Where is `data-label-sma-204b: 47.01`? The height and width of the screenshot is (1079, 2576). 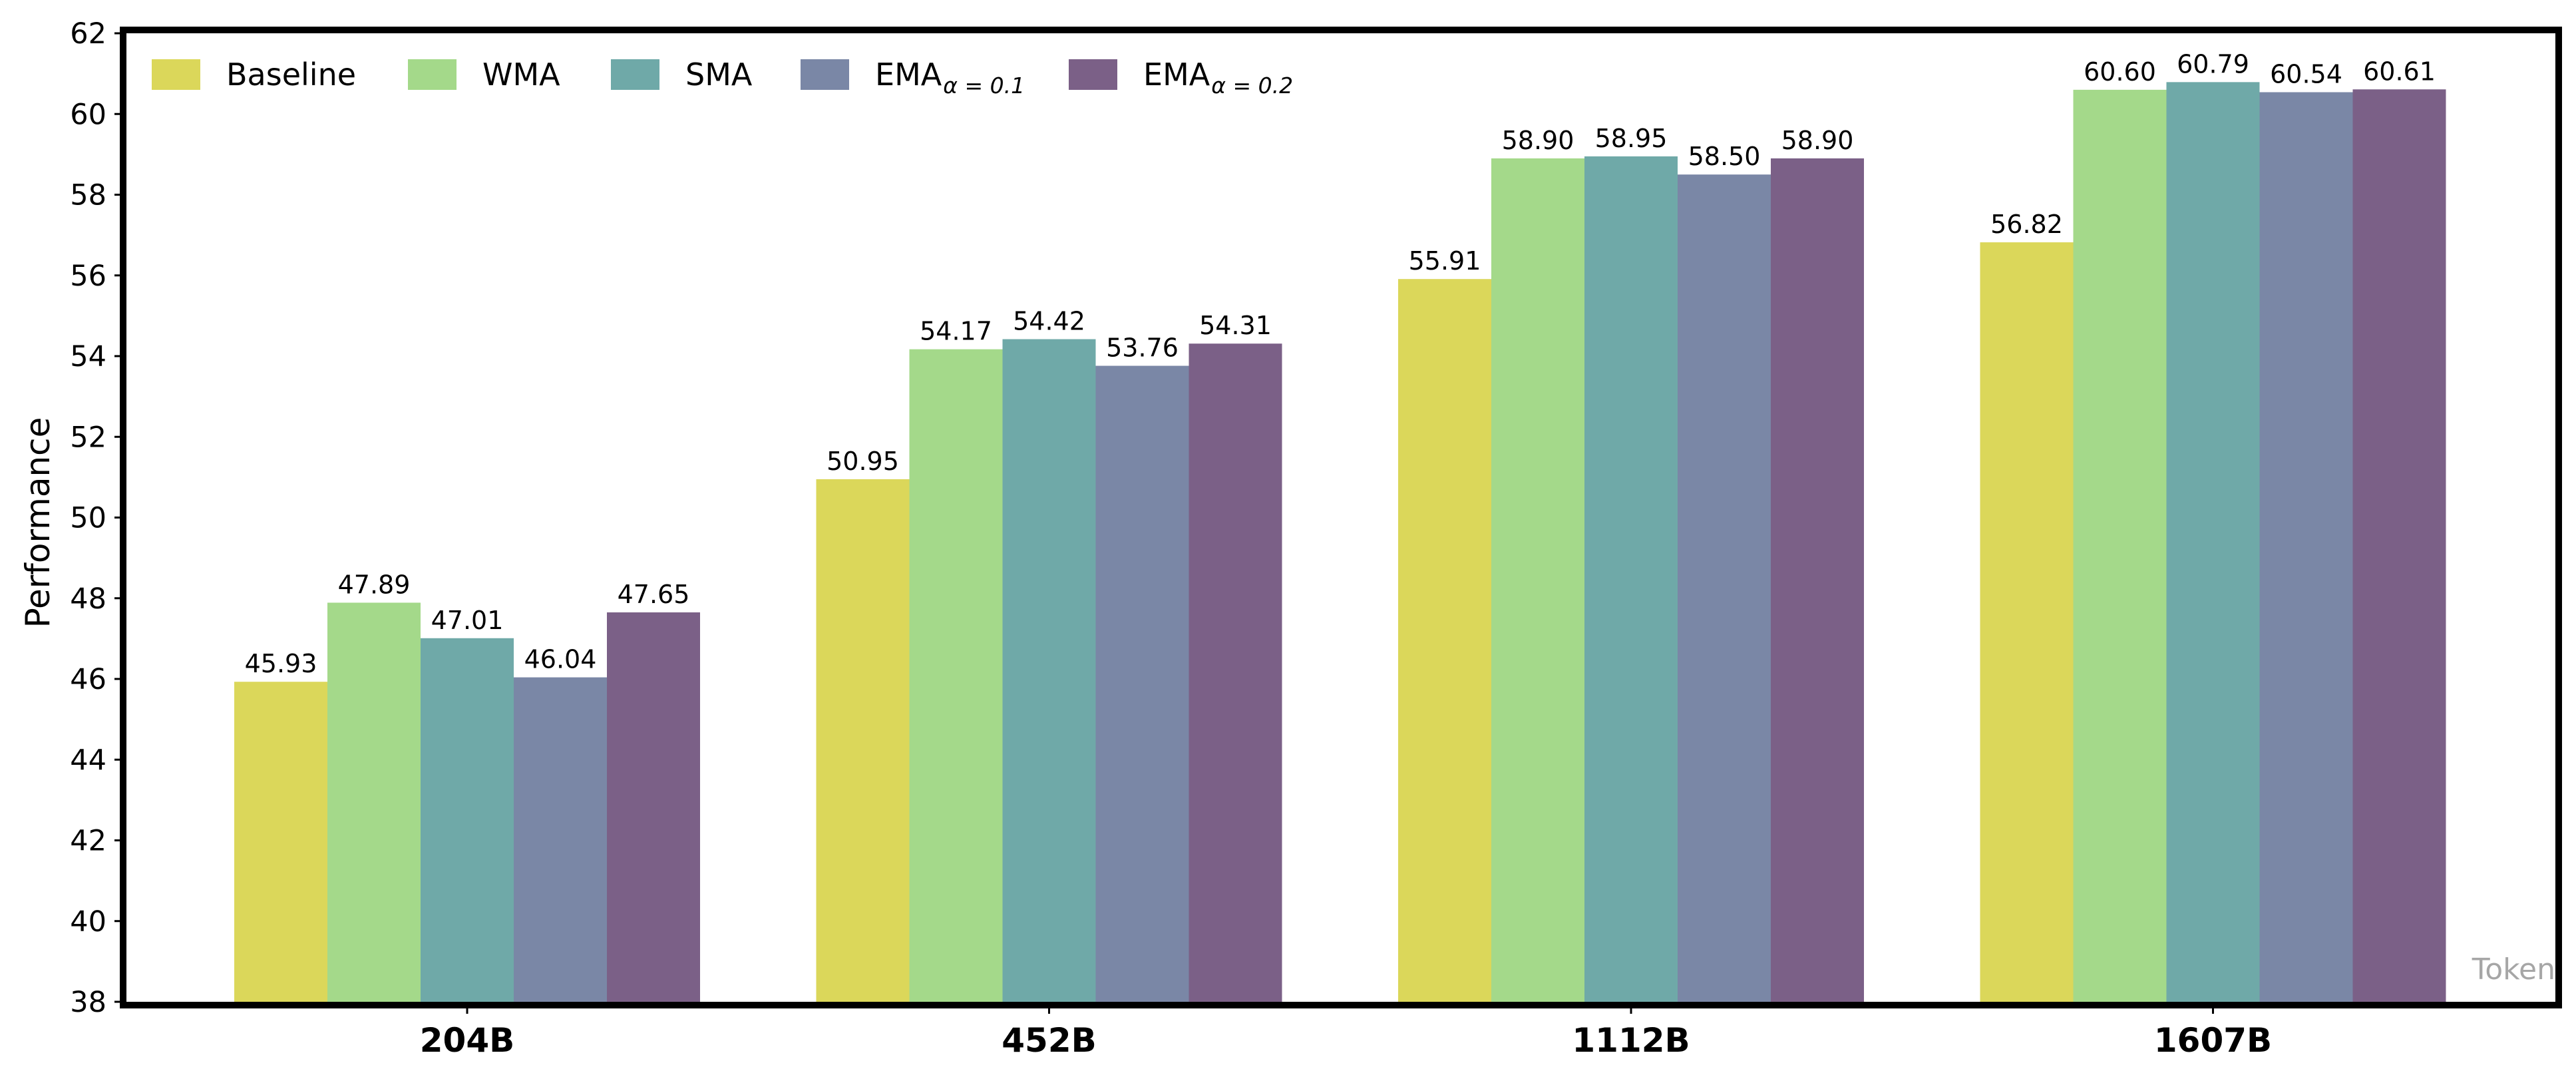
data-label-sma-204b: 47.01 is located at coordinates (467, 621).